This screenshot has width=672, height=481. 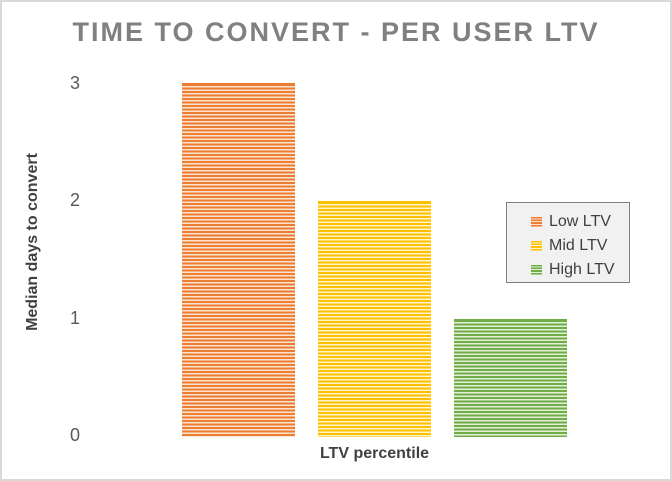 I want to click on legend-item-mid-ltv: Mid LTV, so click(x=580, y=246).